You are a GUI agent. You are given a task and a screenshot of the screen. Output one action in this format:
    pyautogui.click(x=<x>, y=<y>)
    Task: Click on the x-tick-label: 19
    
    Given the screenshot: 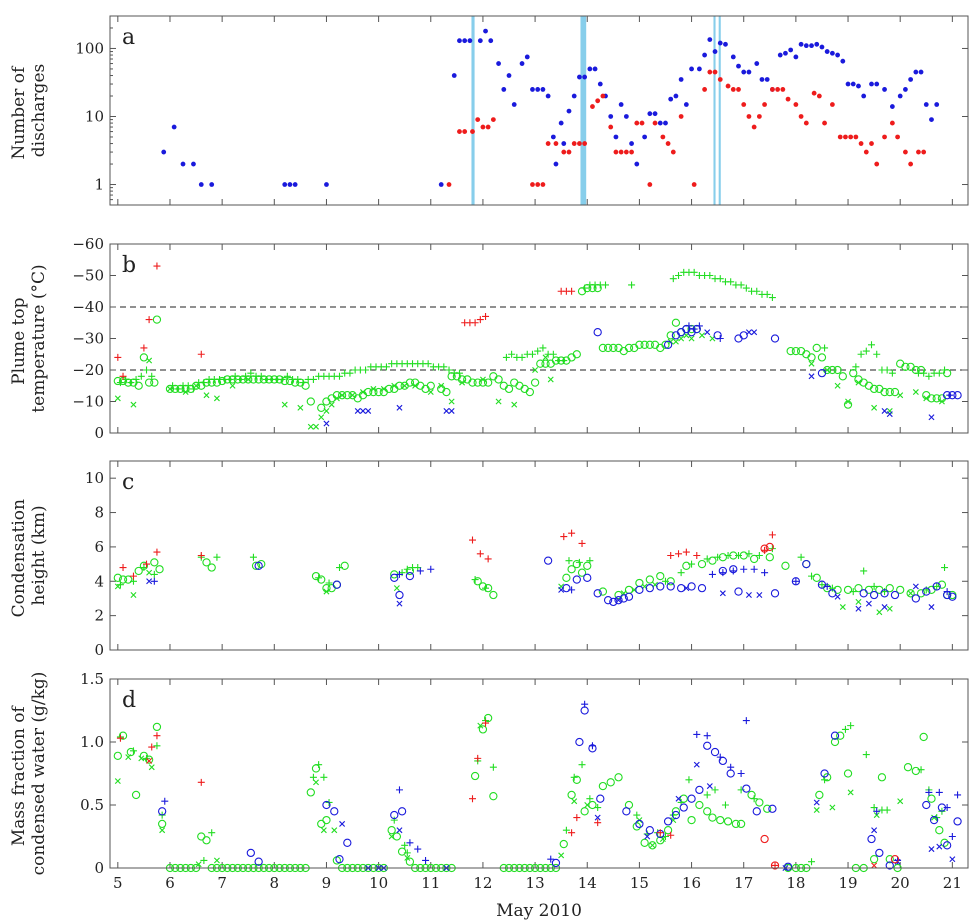 What is the action you would take?
    pyautogui.click(x=847, y=883)
    